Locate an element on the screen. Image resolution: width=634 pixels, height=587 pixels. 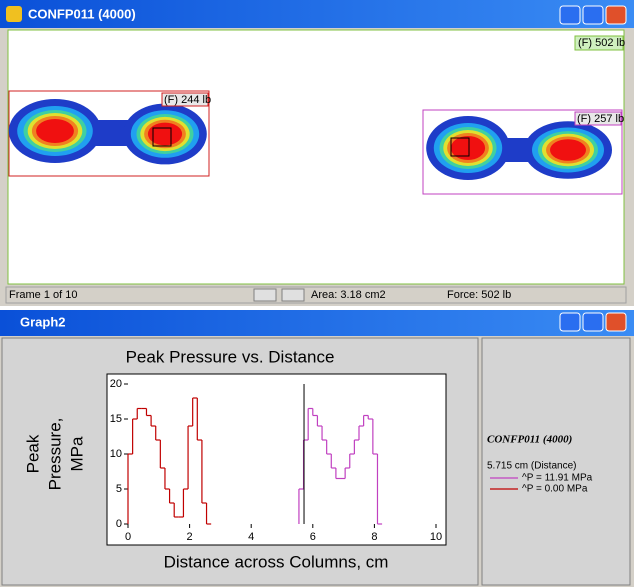
app-icon is located at coordinates (14, 14).